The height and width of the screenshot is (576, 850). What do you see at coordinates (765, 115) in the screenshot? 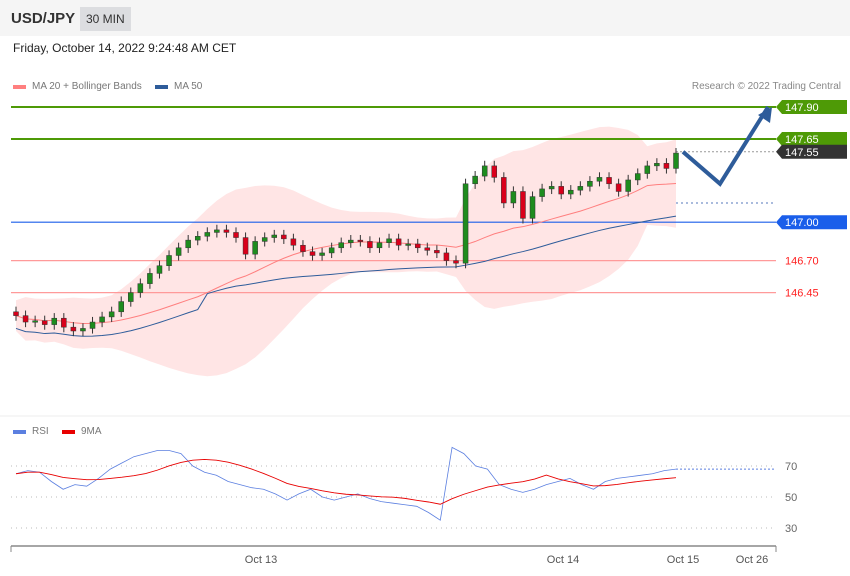
I see `forecast-arrowhead` at bounding box center [765, 115].